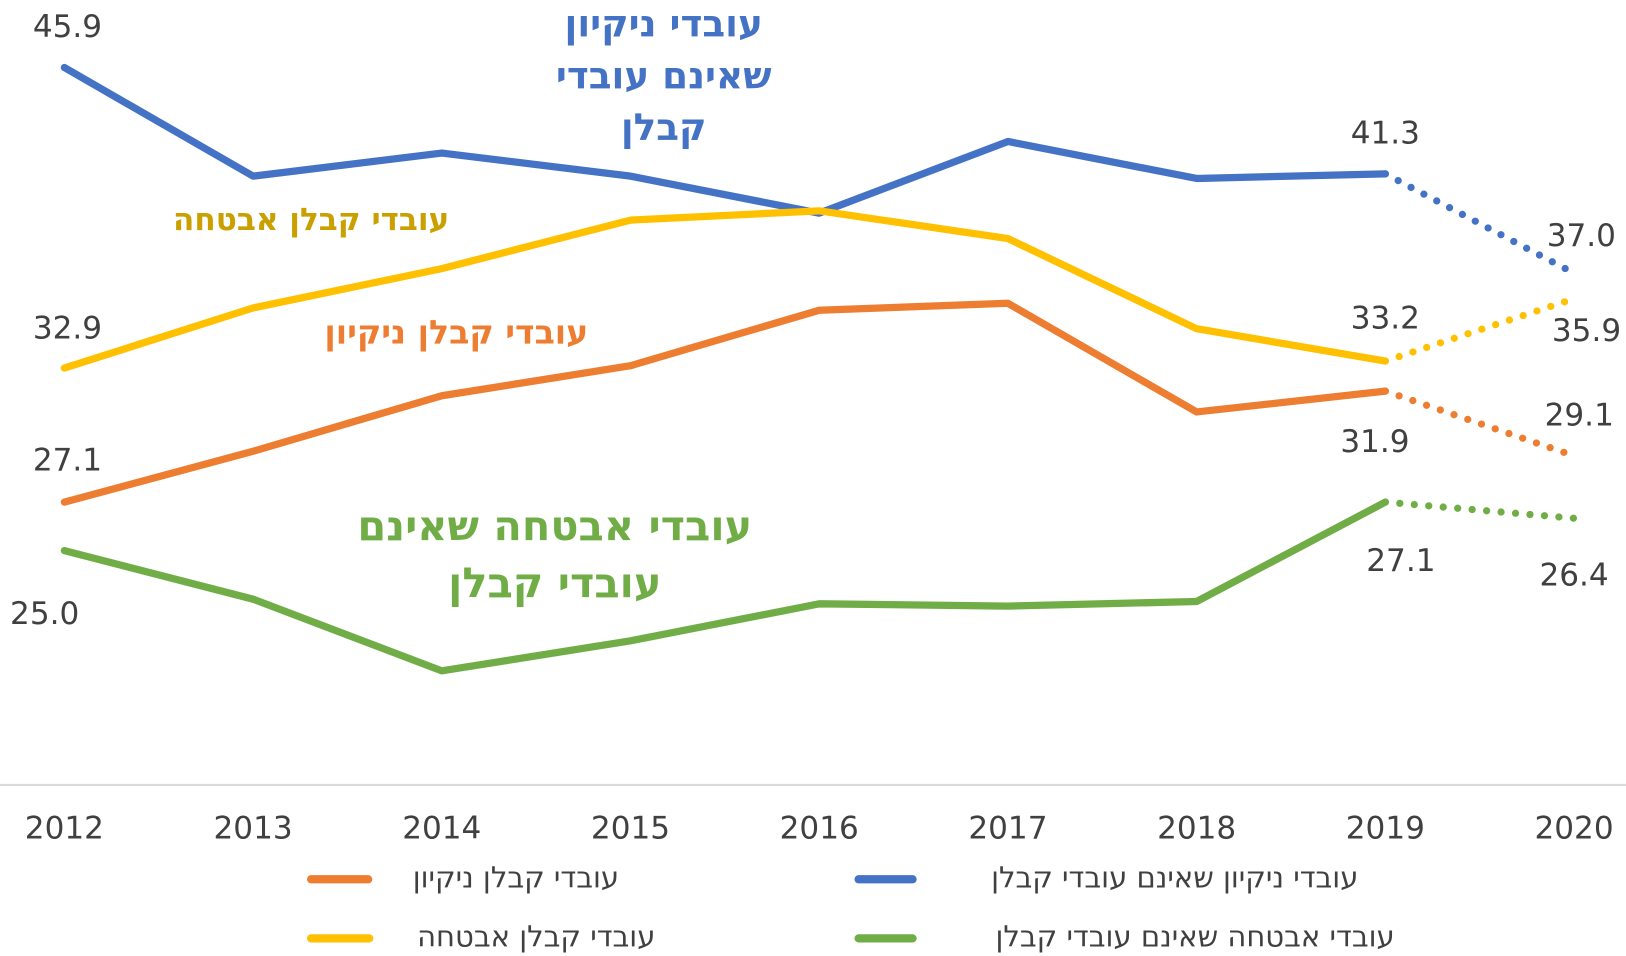 Image resolution: width=1626 pixels, height=956 pixels. What do you see at coordinates (1586, 331) in the screenshot?
I see `data-label: 35.9` at bounding box center [1586, 331].